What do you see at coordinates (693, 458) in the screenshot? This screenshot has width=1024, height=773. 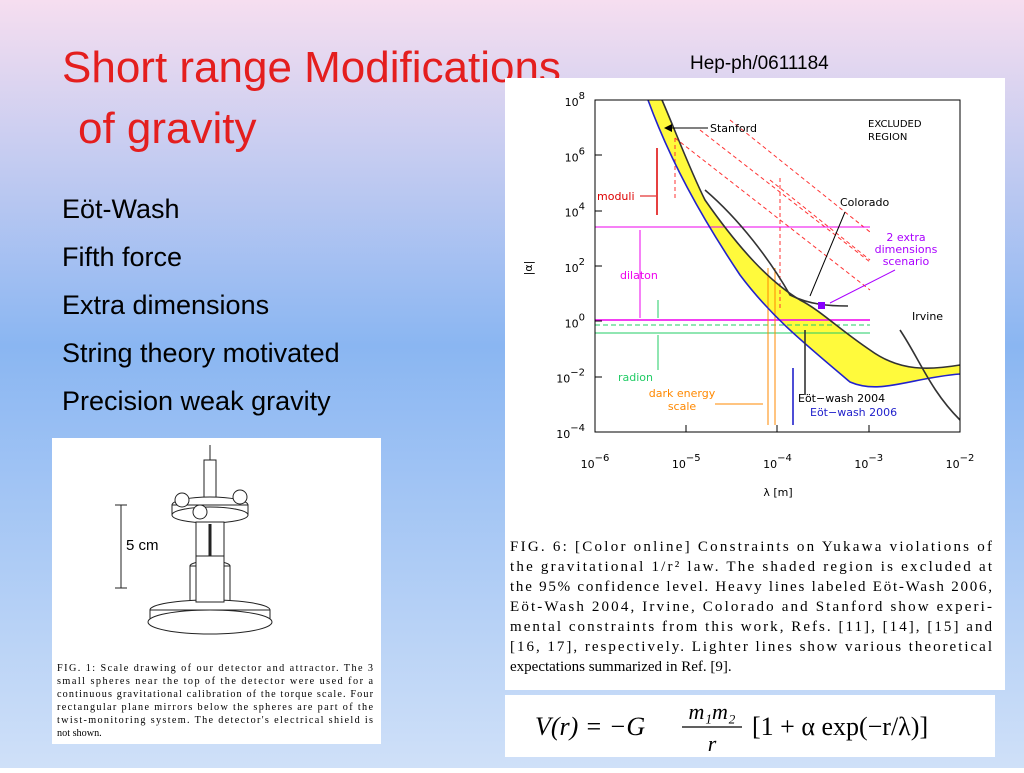 I see `tick-exponent: −5` at bounding box center [693, 458].